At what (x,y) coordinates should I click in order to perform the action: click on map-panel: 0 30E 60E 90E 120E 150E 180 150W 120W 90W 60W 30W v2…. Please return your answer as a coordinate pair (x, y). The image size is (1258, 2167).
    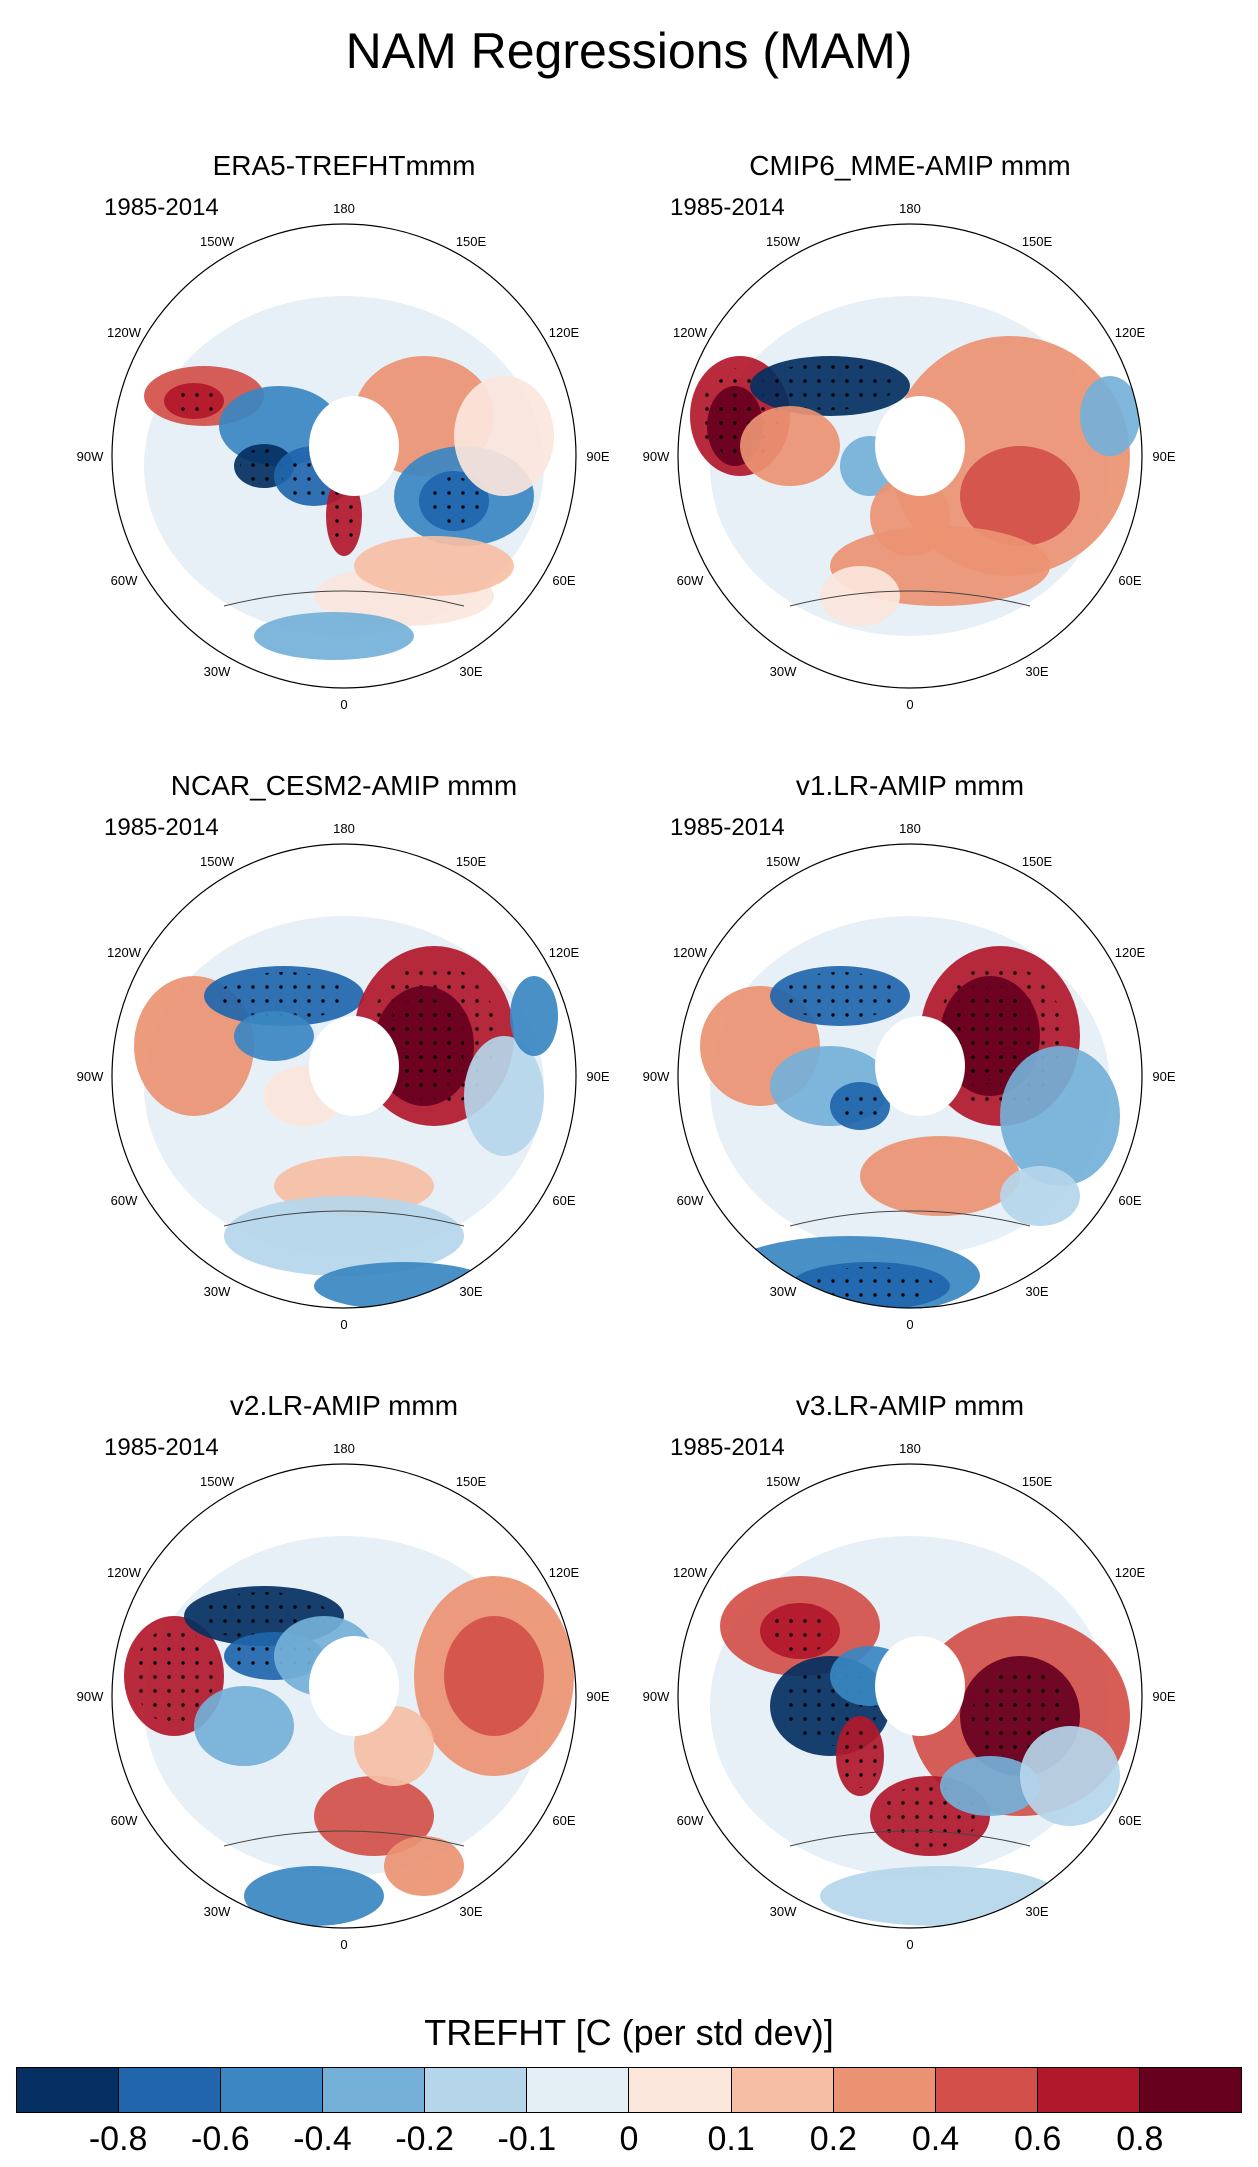
    Looking at the image, I should click on (344, 1680).